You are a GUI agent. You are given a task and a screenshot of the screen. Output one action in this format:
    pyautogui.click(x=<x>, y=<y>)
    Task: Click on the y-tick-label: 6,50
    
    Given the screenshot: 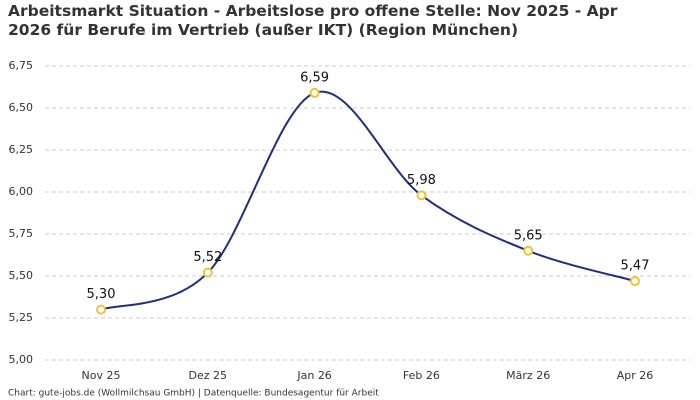 What is the action you would take?
    pyautogui.click(x=21, y=107)
    